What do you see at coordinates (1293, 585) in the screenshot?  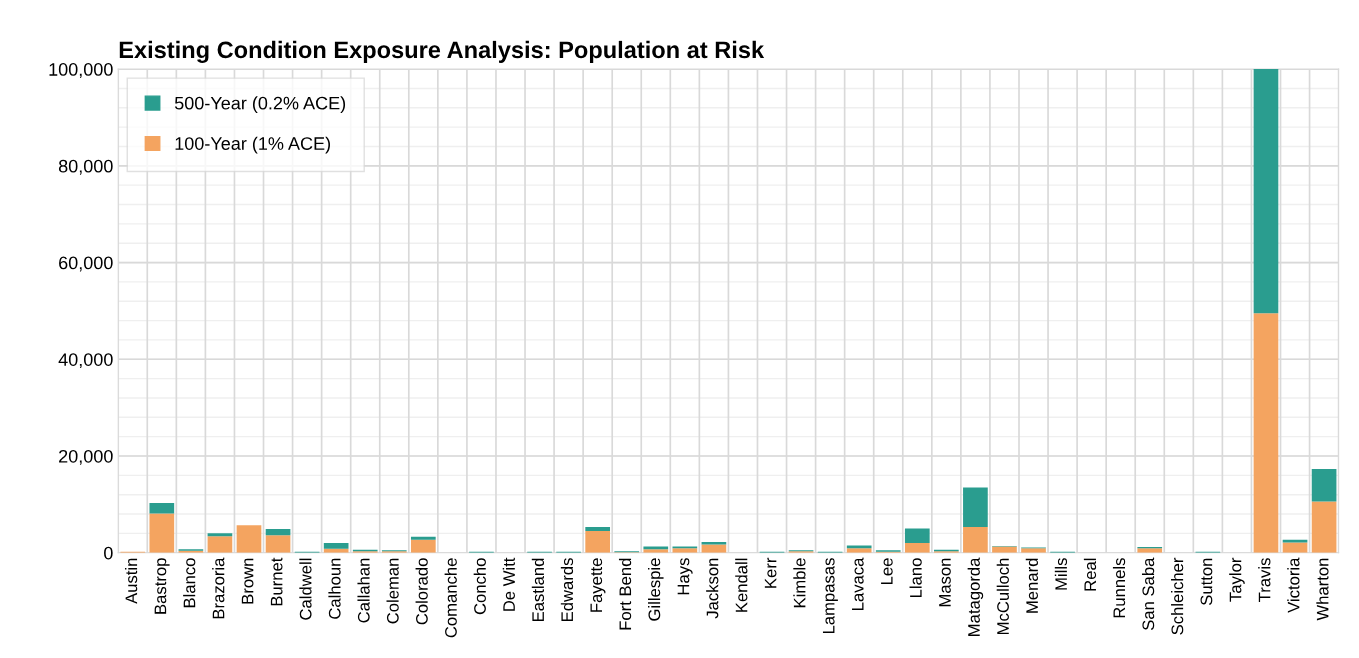 I see `x-tick-label: Victoria` at bounding box center [1293, 585].